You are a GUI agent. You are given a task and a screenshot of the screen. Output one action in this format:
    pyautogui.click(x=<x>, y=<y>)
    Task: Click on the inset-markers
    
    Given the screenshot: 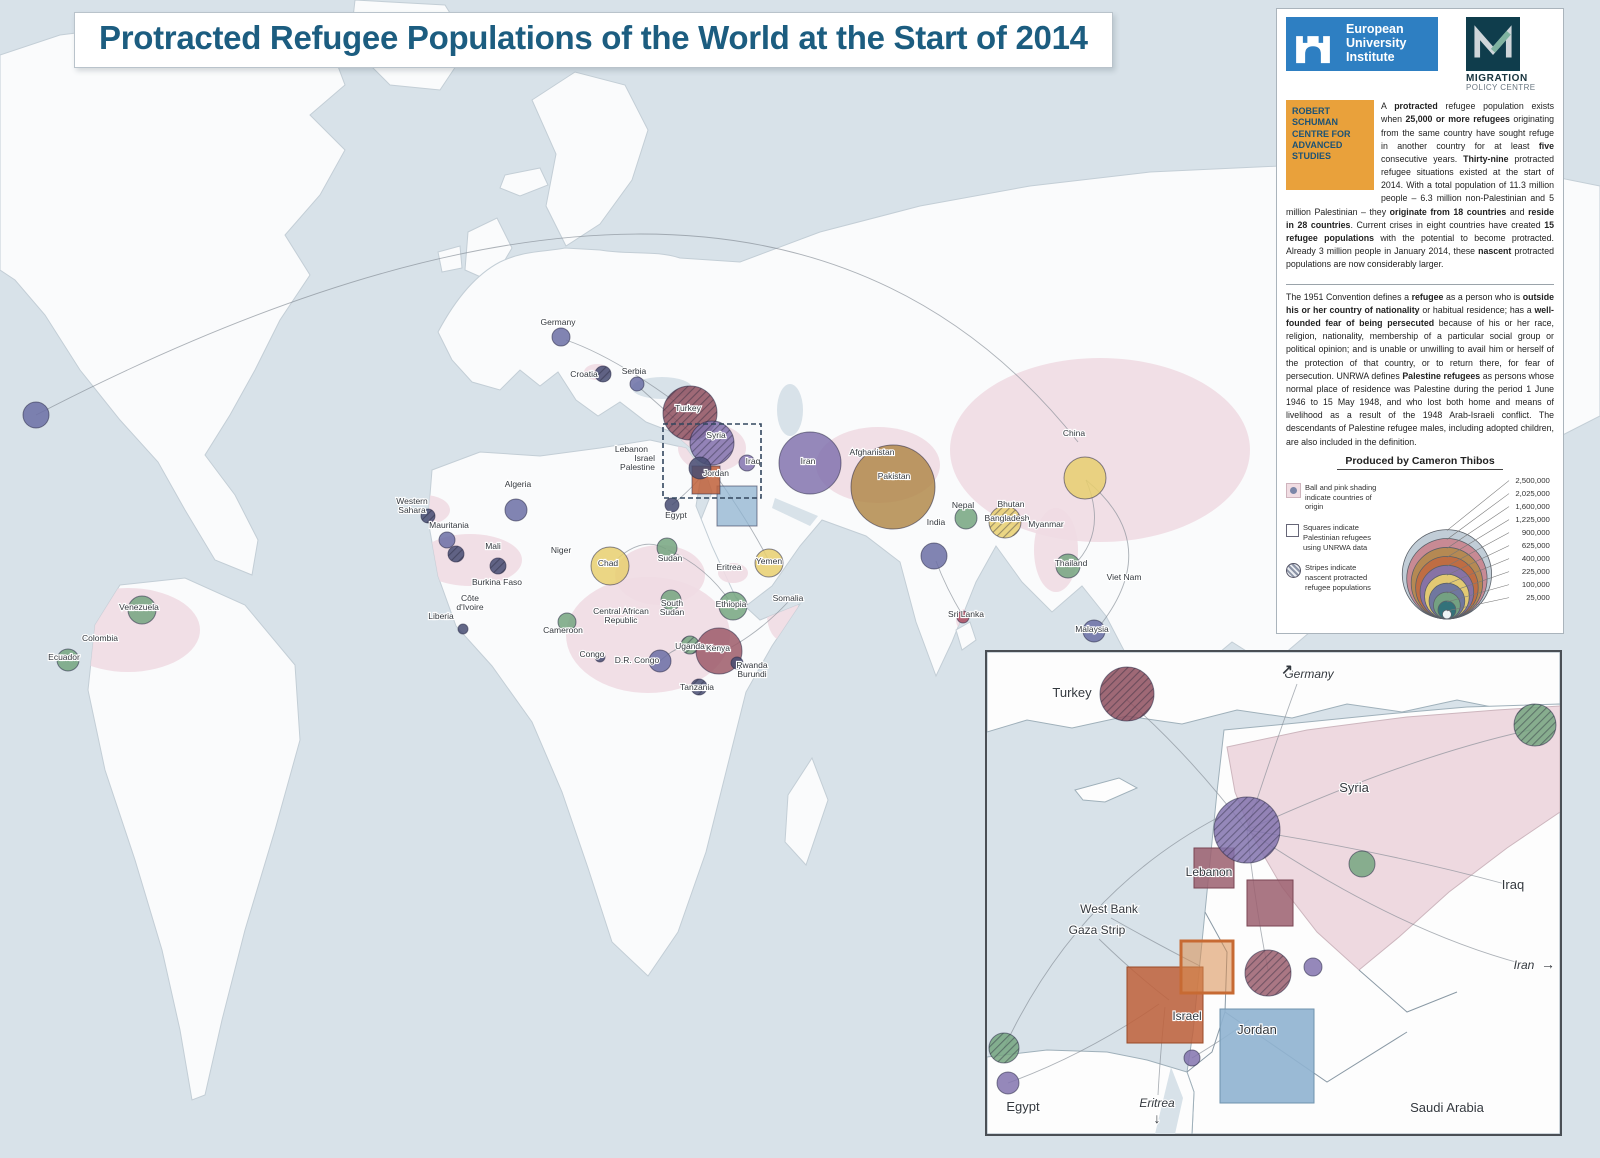 What is the action you would take?
    pyautogui.click(x=1272, y=885)
    